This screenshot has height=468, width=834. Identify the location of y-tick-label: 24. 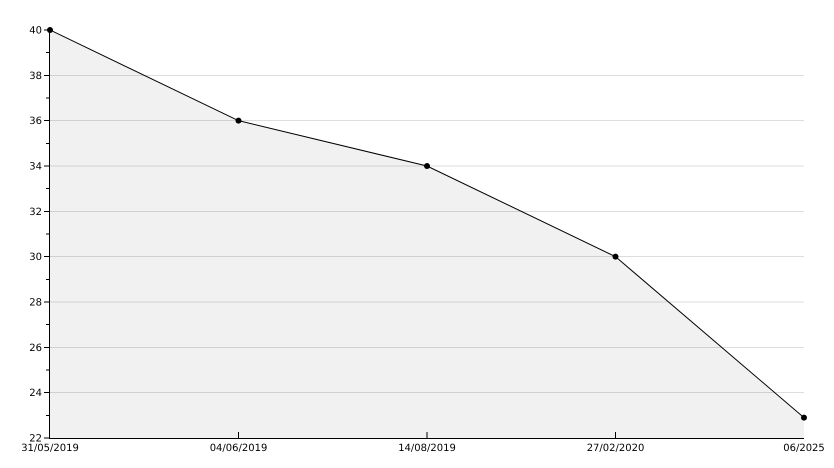
(35, 394).